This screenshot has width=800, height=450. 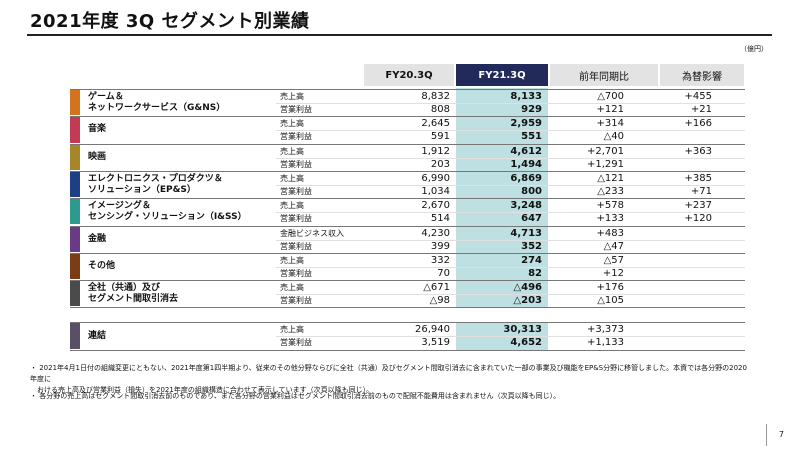 What do you see at coordinates (605, 329) in the screenshot?
I see `value-yoy: +3,373` at bounding box center [605, 329].